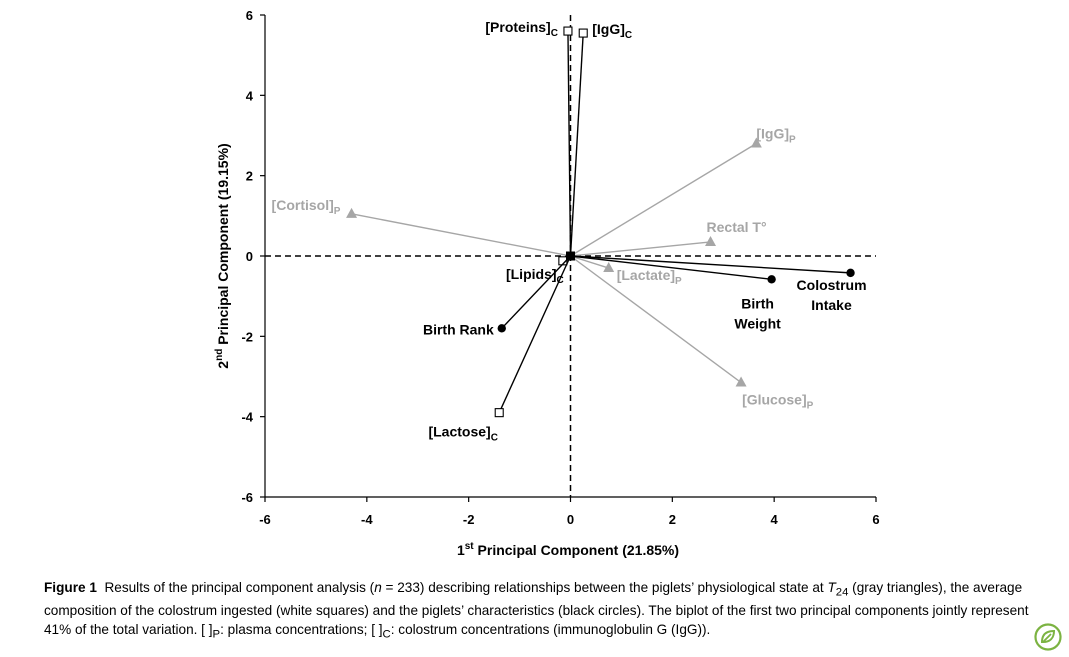  What do you see at coordinates (875, 519) in the screenshot?
I see `x-tick-label: 6` at bounding box center [875, 519].